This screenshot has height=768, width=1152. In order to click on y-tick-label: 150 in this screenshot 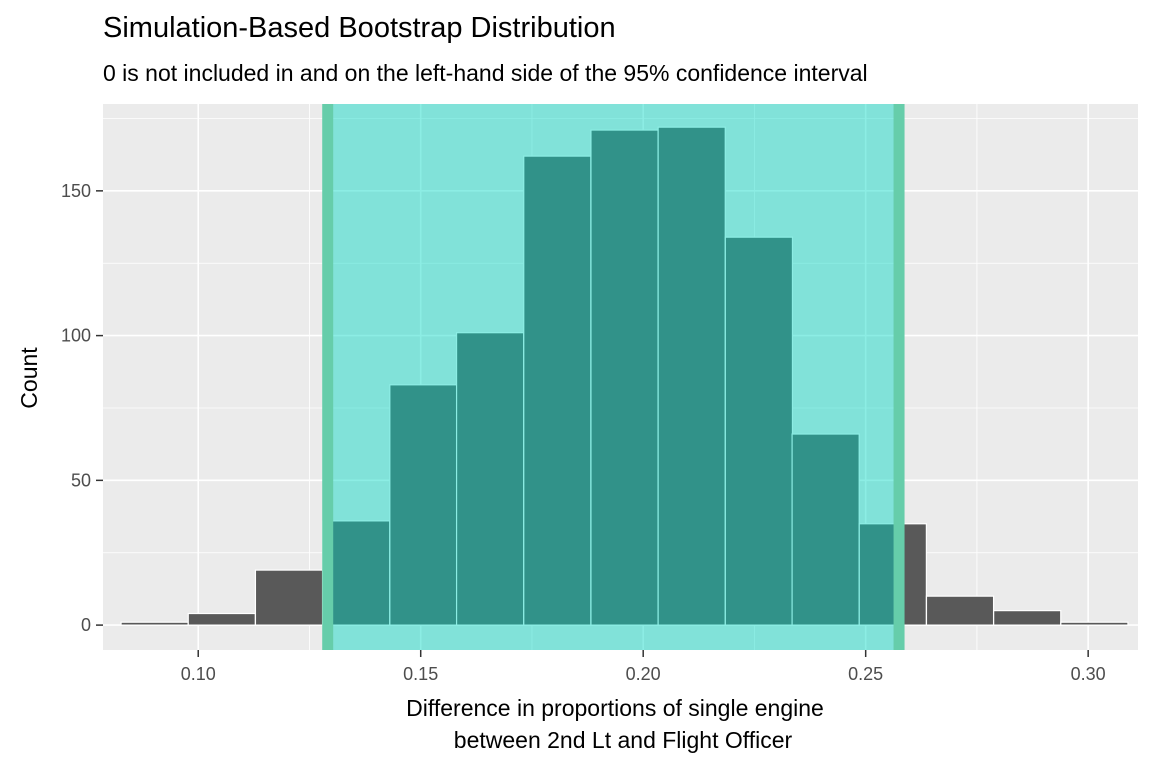, I will do `click(76, 191)`.